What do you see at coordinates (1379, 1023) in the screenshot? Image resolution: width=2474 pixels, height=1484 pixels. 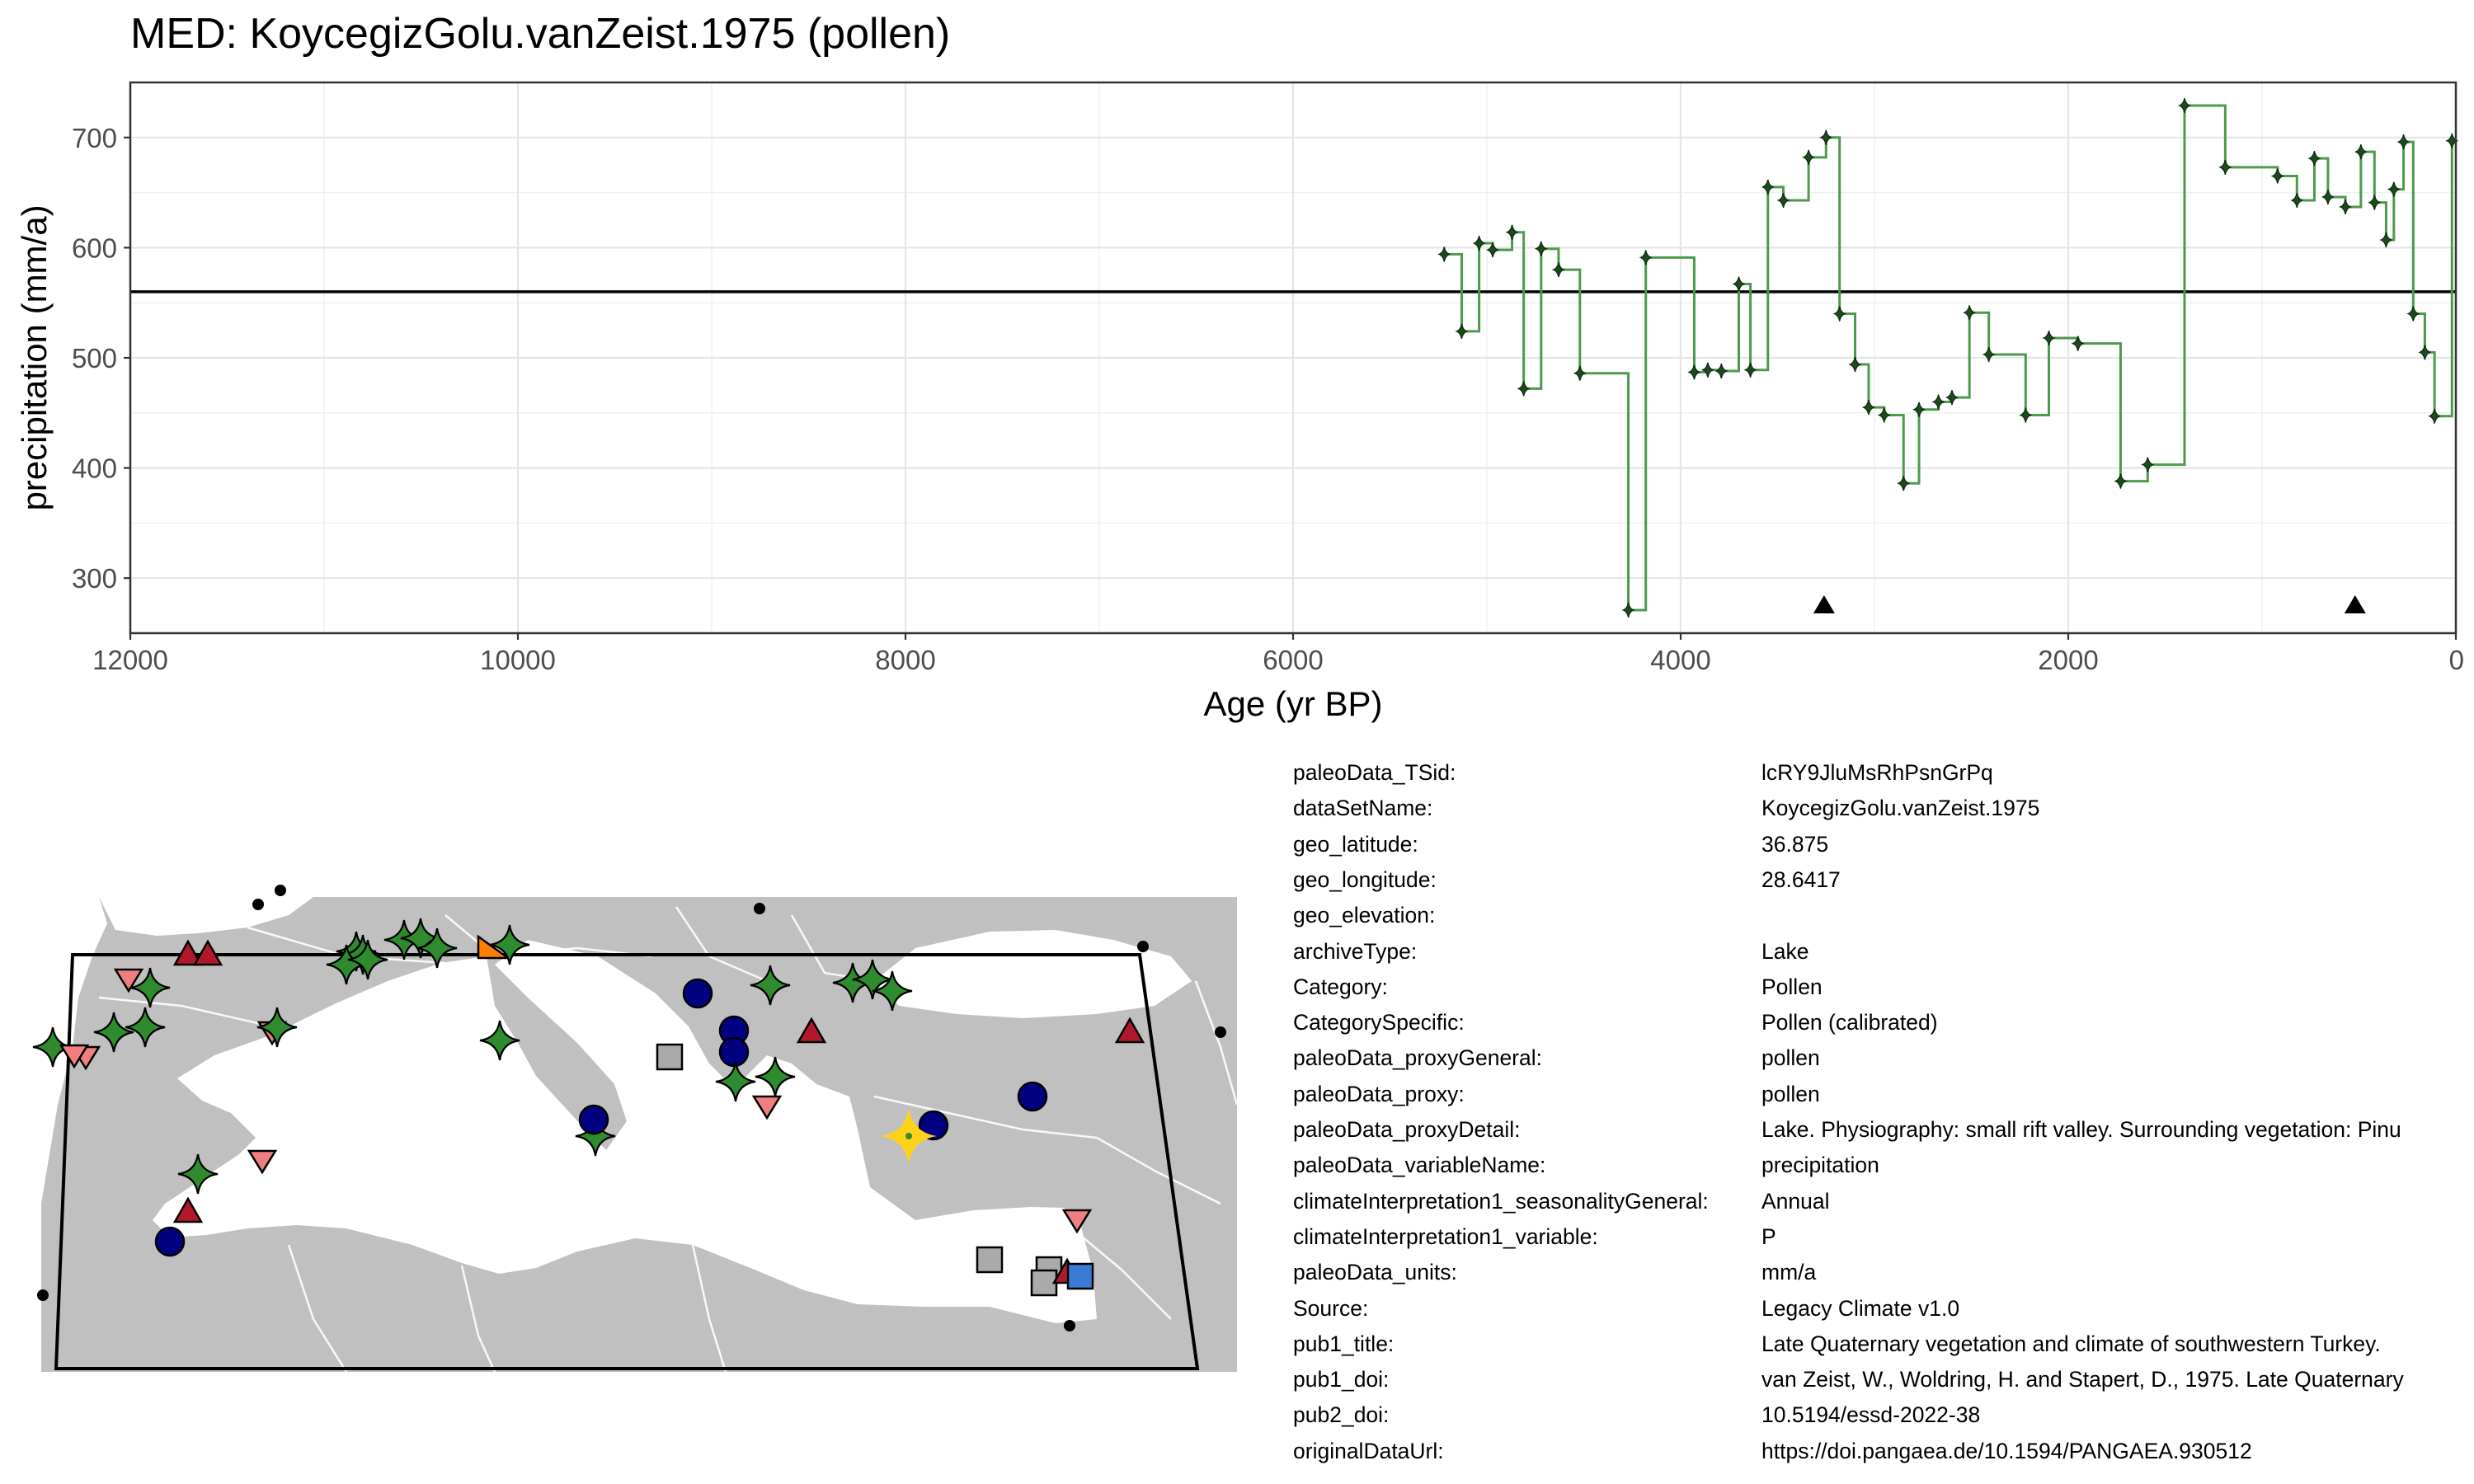 I see `metadata-key: CategorySpecific:` at bounding box center [1379, 1023].